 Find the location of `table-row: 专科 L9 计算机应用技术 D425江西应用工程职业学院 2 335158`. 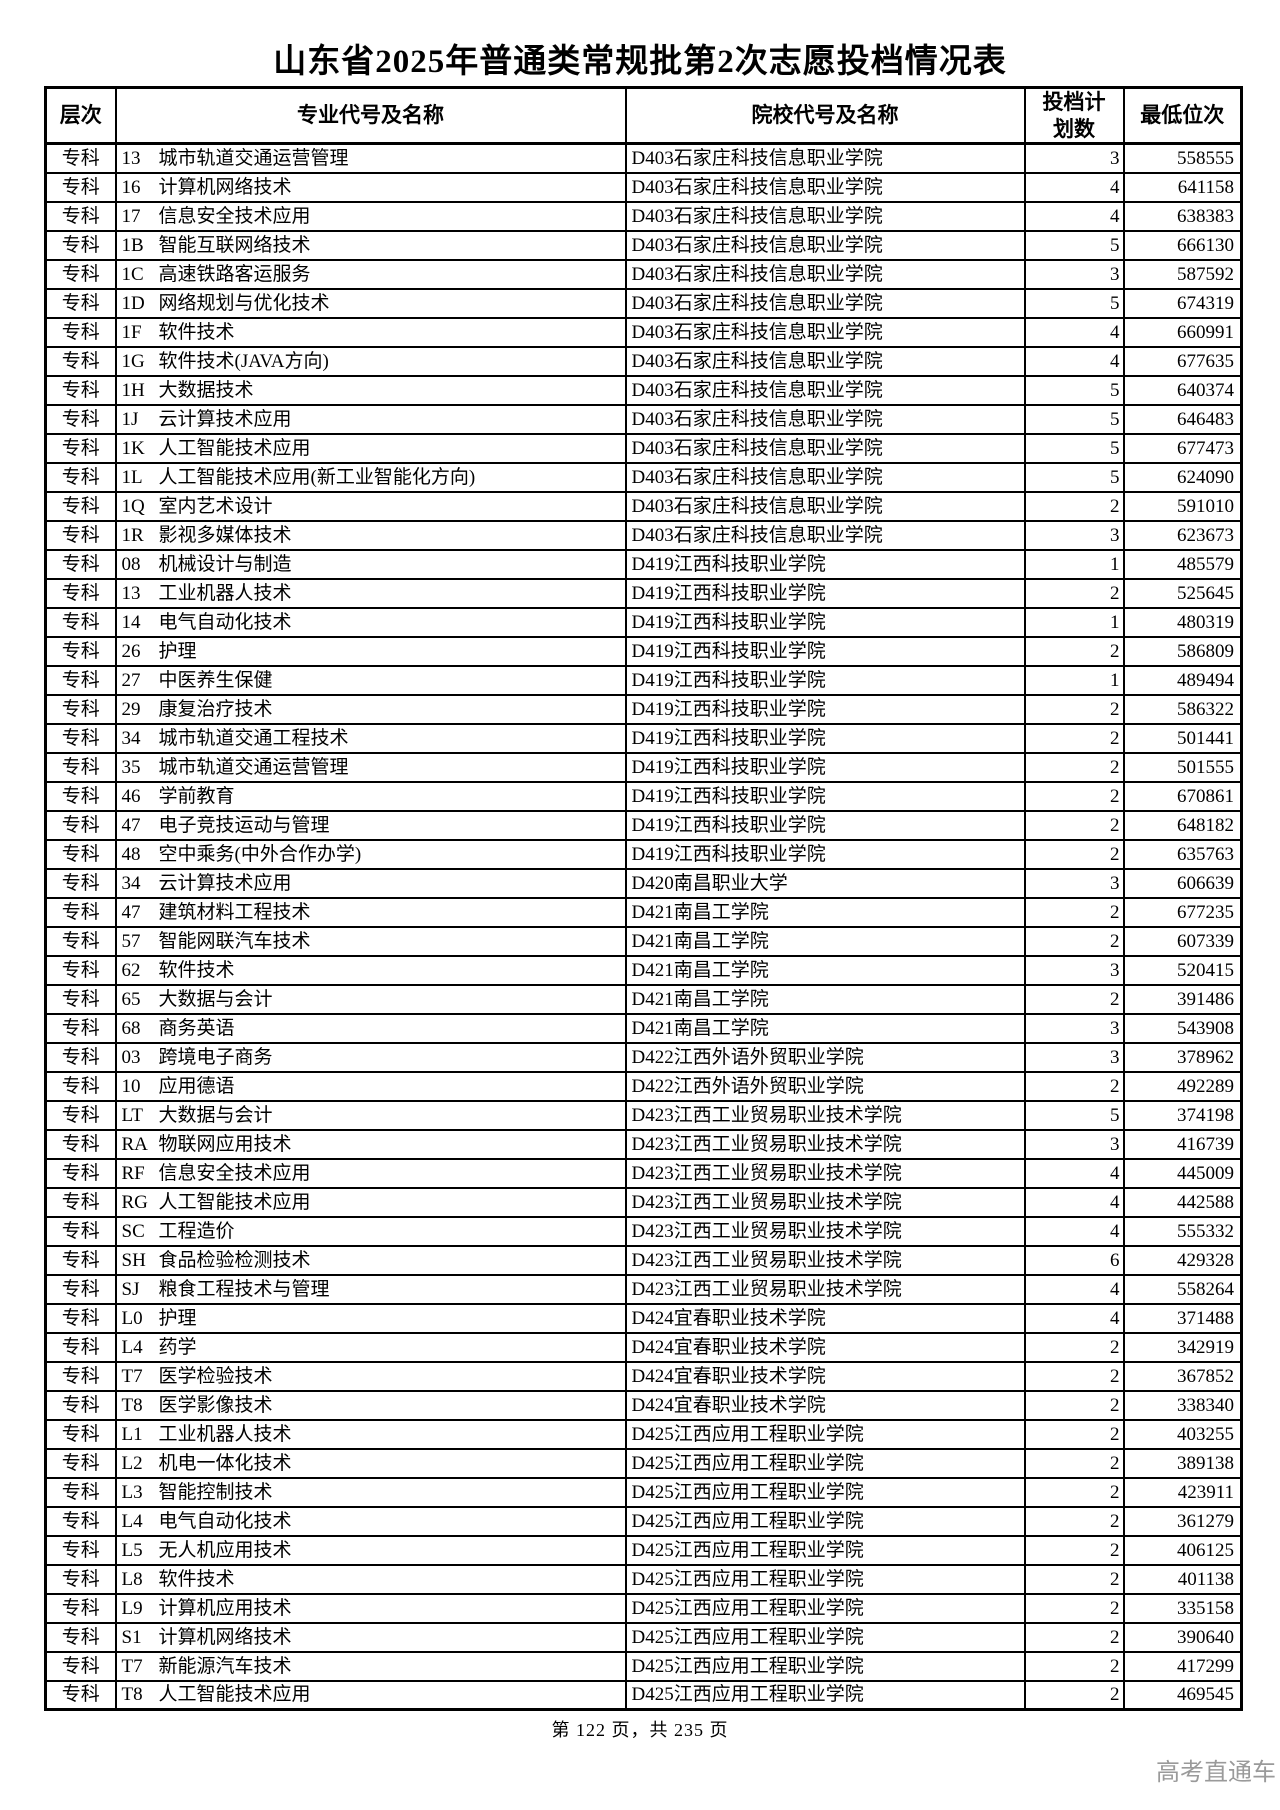

table-row: 专科 L9 计算机应用技术 D425江西应用工程职业学院 2 335158 is located at coordinates (643, 1608).